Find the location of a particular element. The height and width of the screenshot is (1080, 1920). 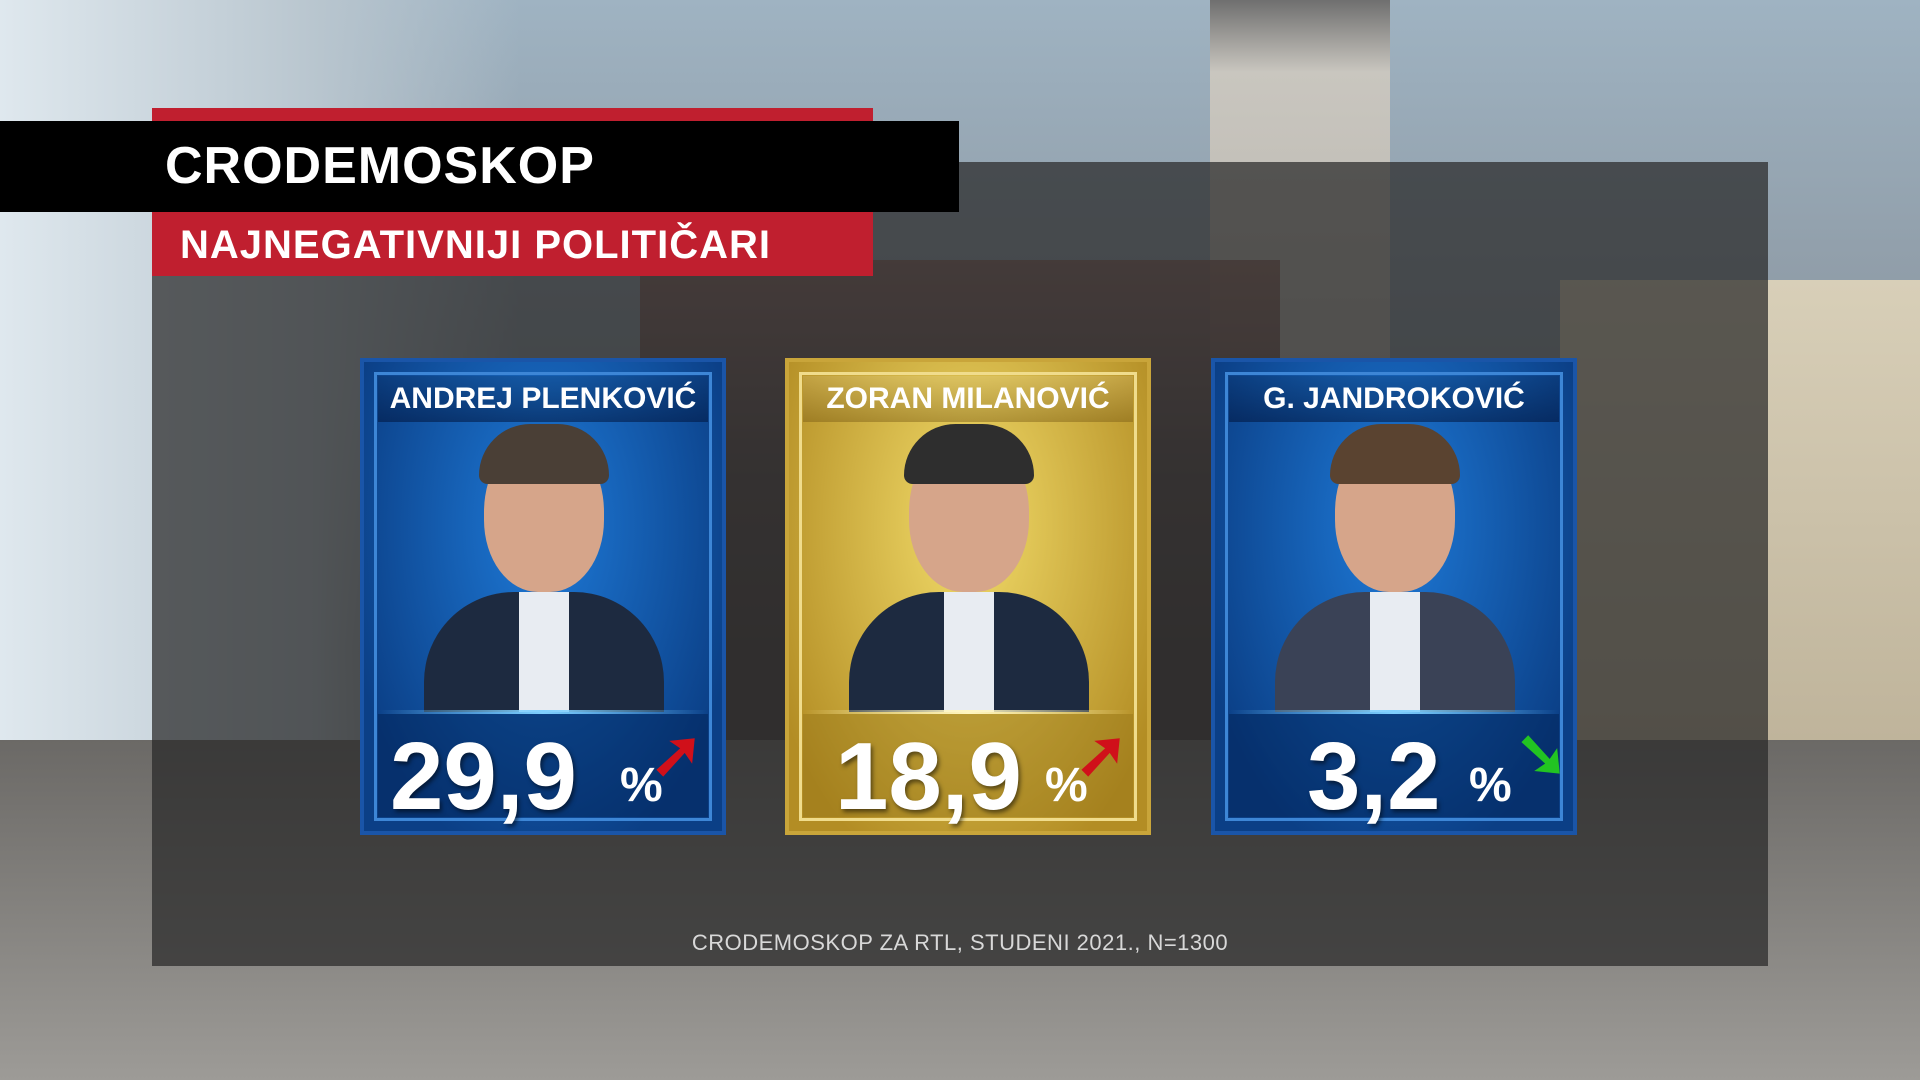

politician-name: ZORAN MILANOVIĆ is located at coordinates (968, 399).